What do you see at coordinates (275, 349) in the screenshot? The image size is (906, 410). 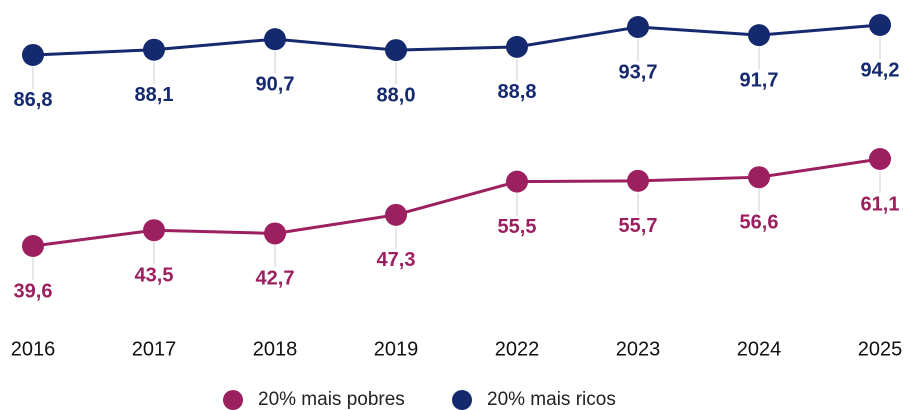 I see `x-tick-label: 2018` at bounding box center [275, 349].